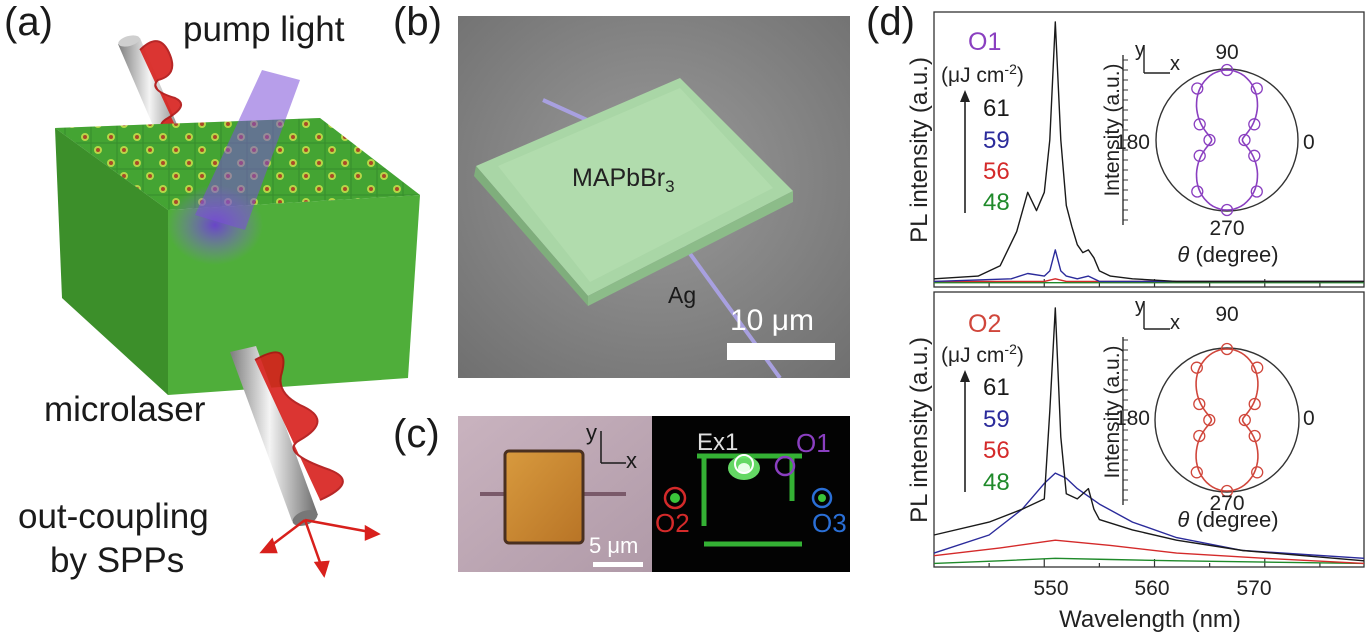 The width and height of the screenshot is (1367, 641). I want to click on top-output-label: O1, so click(984, 42).